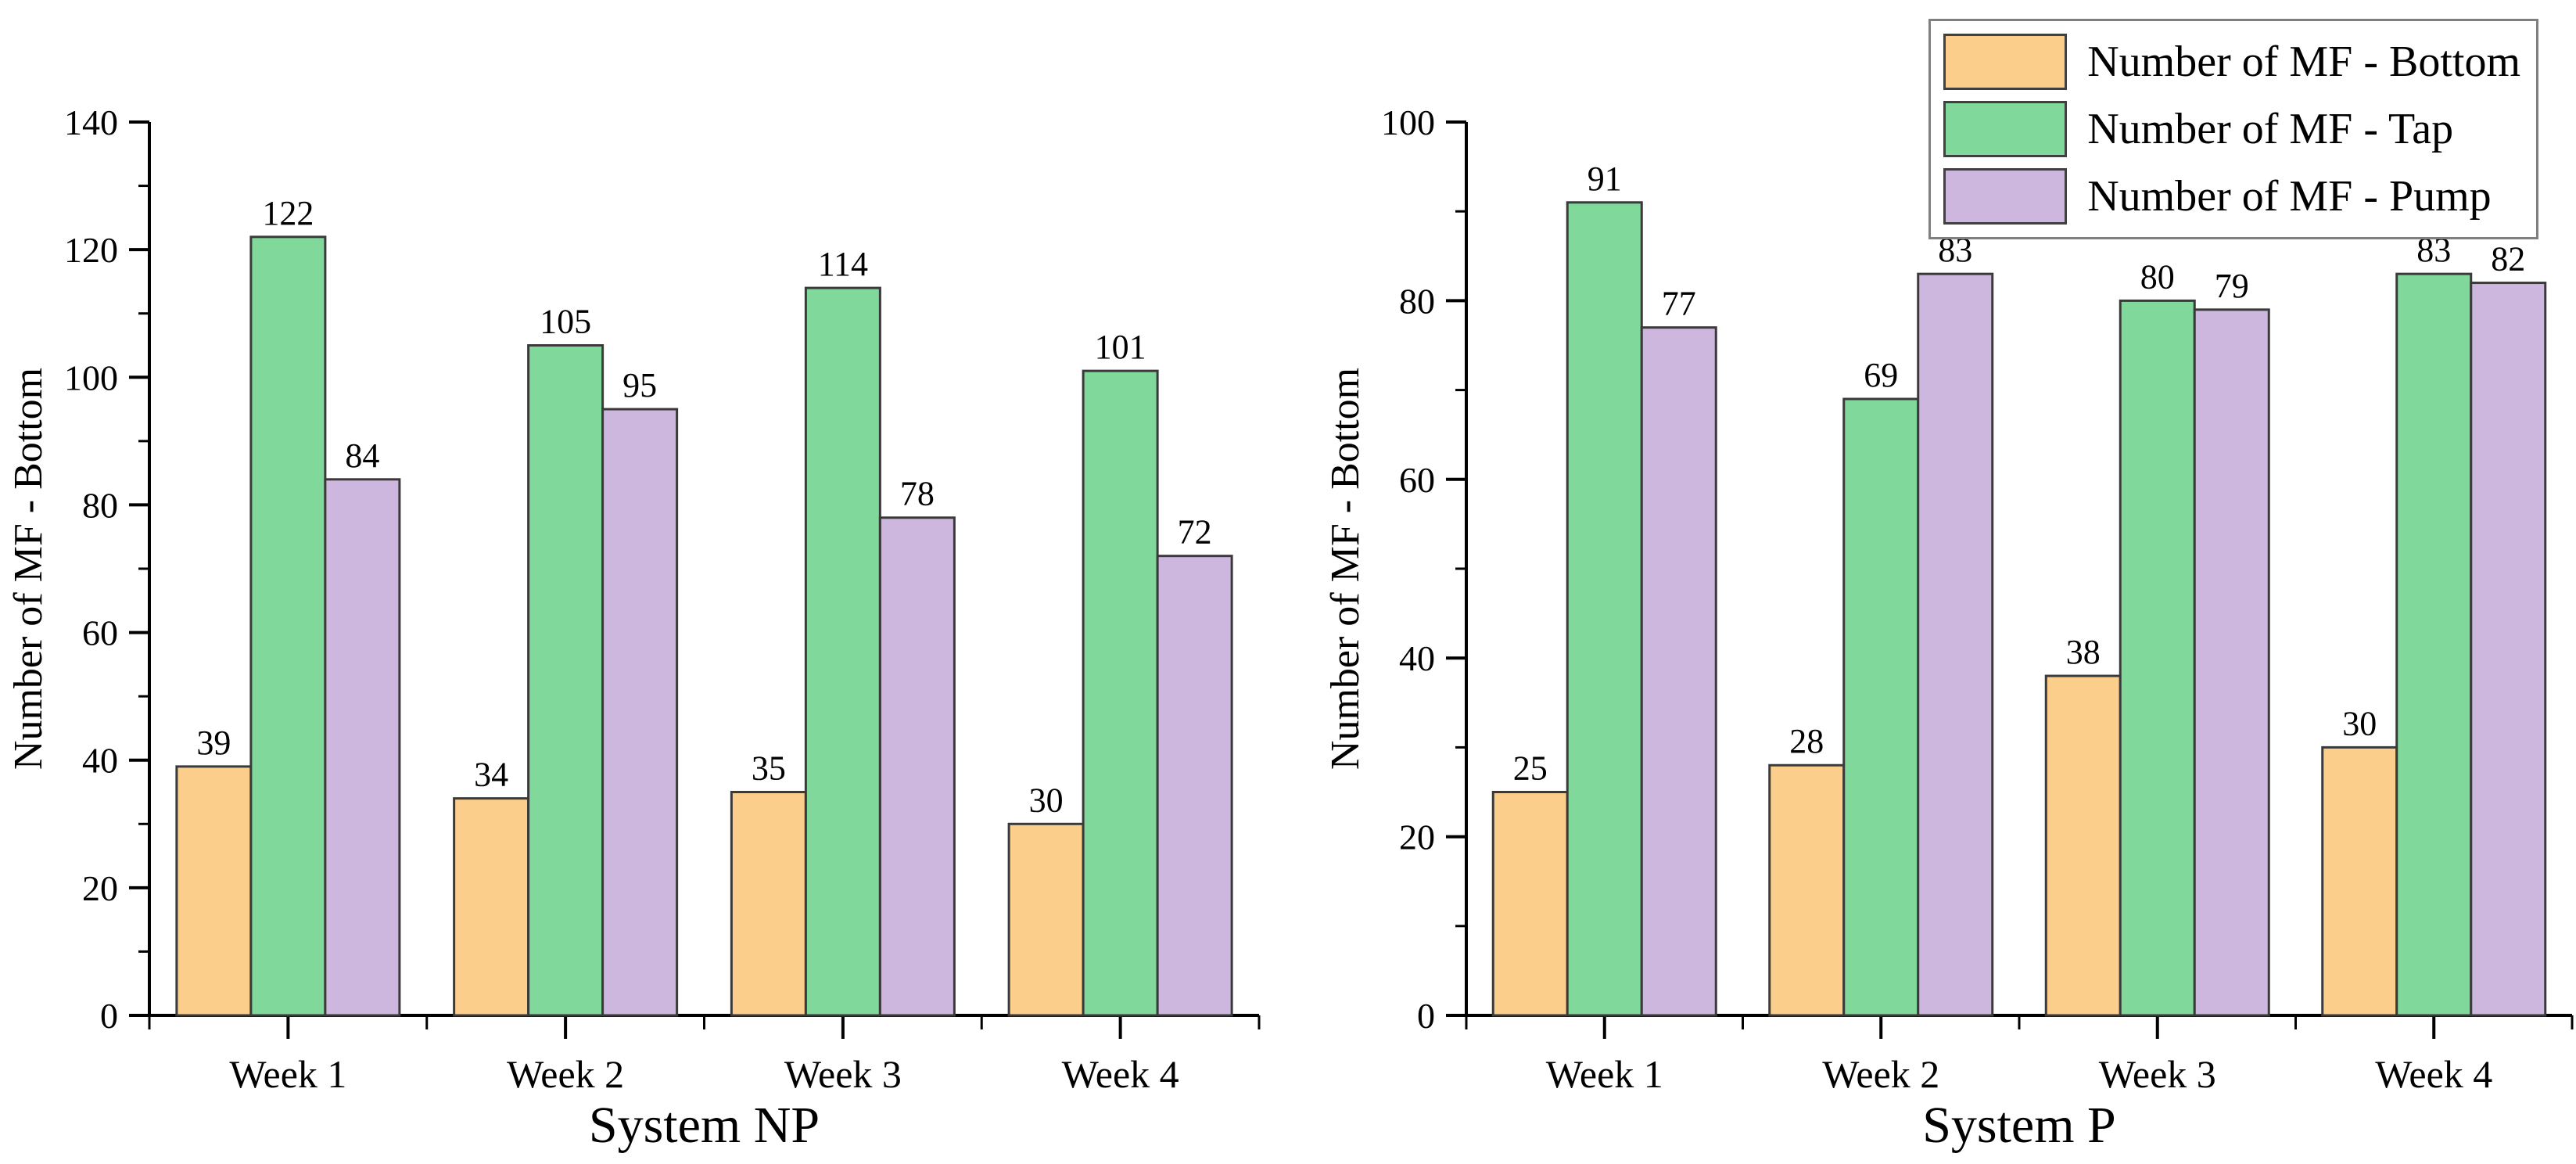 Image resolution: width=2576 pixels, height=1164 pixels. I want to click on legend-swatch-bottom, so click(2005, 62).